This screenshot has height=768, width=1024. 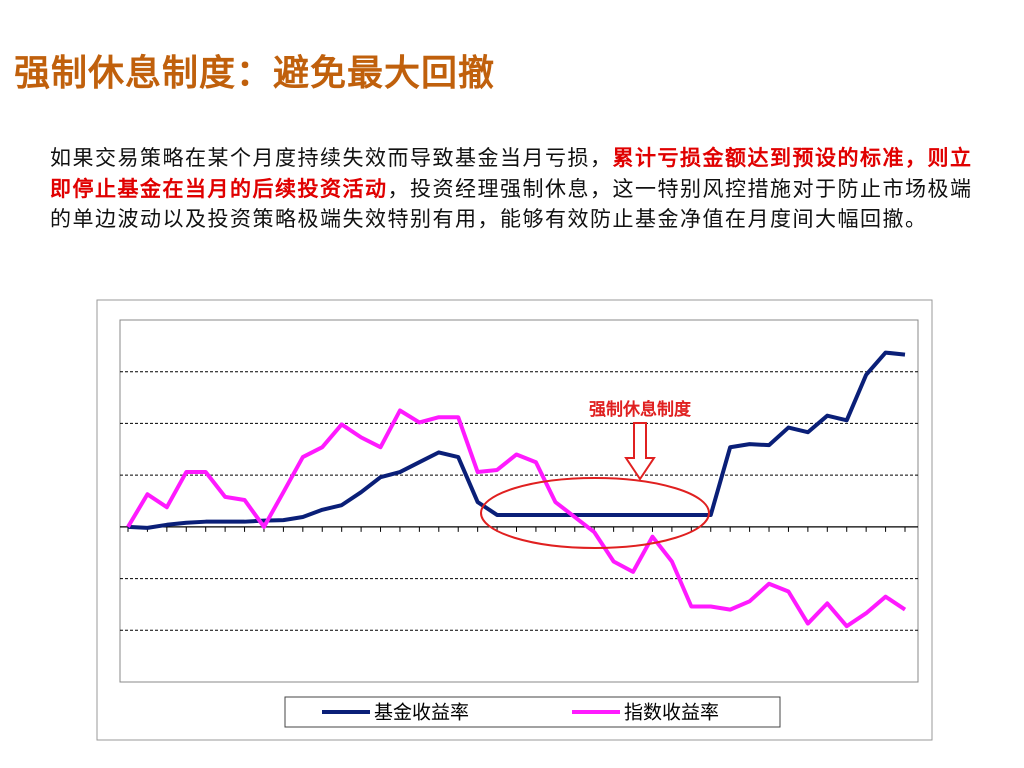 What do you see at coordinates (671, 713) in the screenshot?
I see `legend-label: 指数收益率` at bounding box center [671, 713].